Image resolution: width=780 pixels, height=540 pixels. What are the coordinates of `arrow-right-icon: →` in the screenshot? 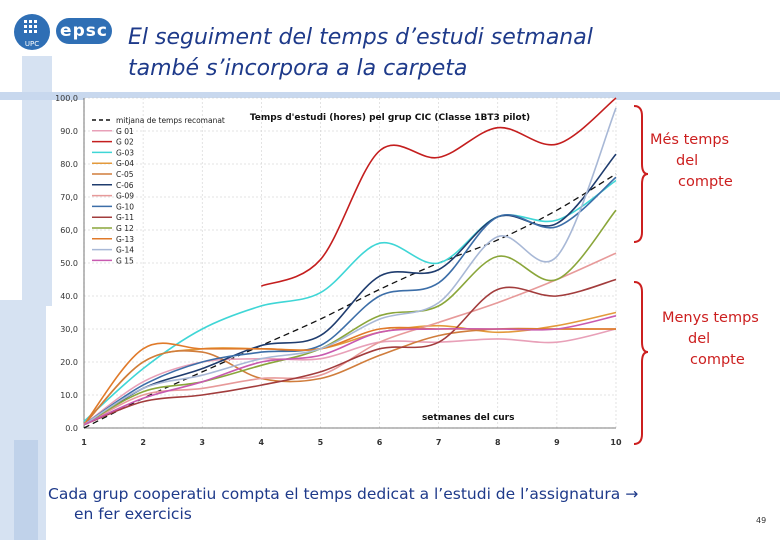 It's located at (632, 494).